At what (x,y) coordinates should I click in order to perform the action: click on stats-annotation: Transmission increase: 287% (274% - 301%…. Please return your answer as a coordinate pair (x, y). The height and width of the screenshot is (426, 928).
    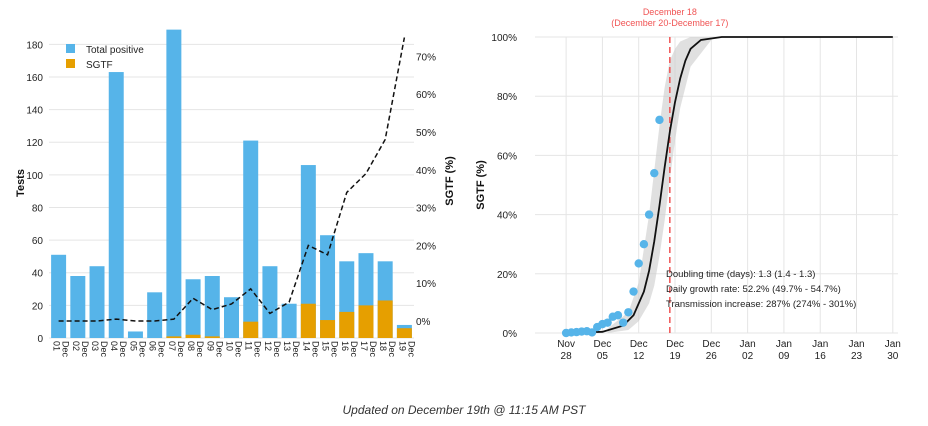
    Looking at the image, I should click on (761, 304).